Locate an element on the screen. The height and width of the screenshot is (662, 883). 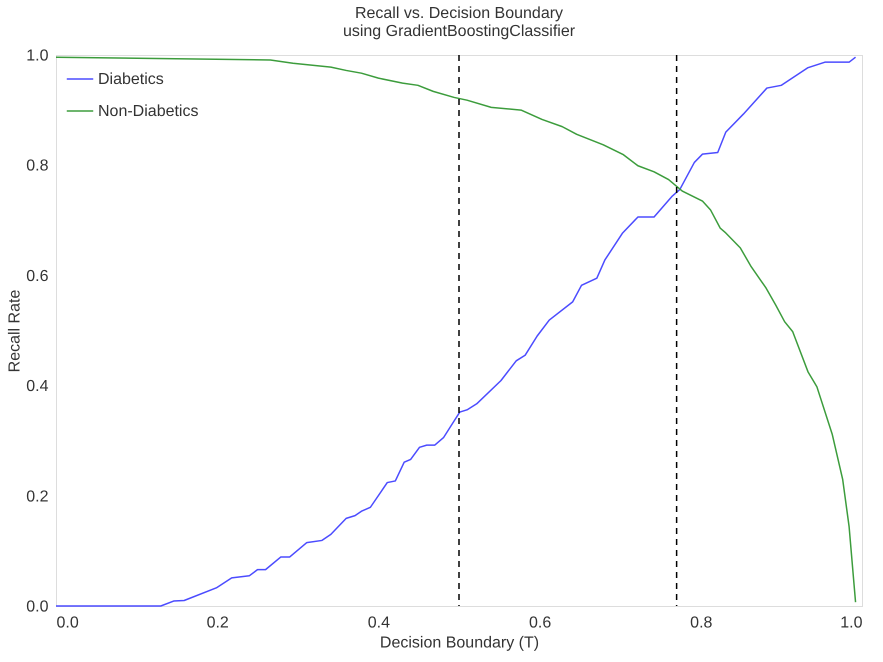
x-tick-label: 0.6 is located at coordinates (540, 623).